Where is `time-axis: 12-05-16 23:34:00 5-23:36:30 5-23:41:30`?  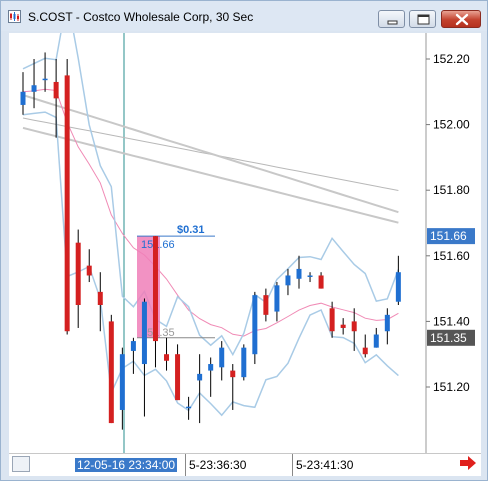 time-axis: 12-05-16 23:34:00 5-23:36:30 5-23:41:30 is located at coordinates (245, 464).